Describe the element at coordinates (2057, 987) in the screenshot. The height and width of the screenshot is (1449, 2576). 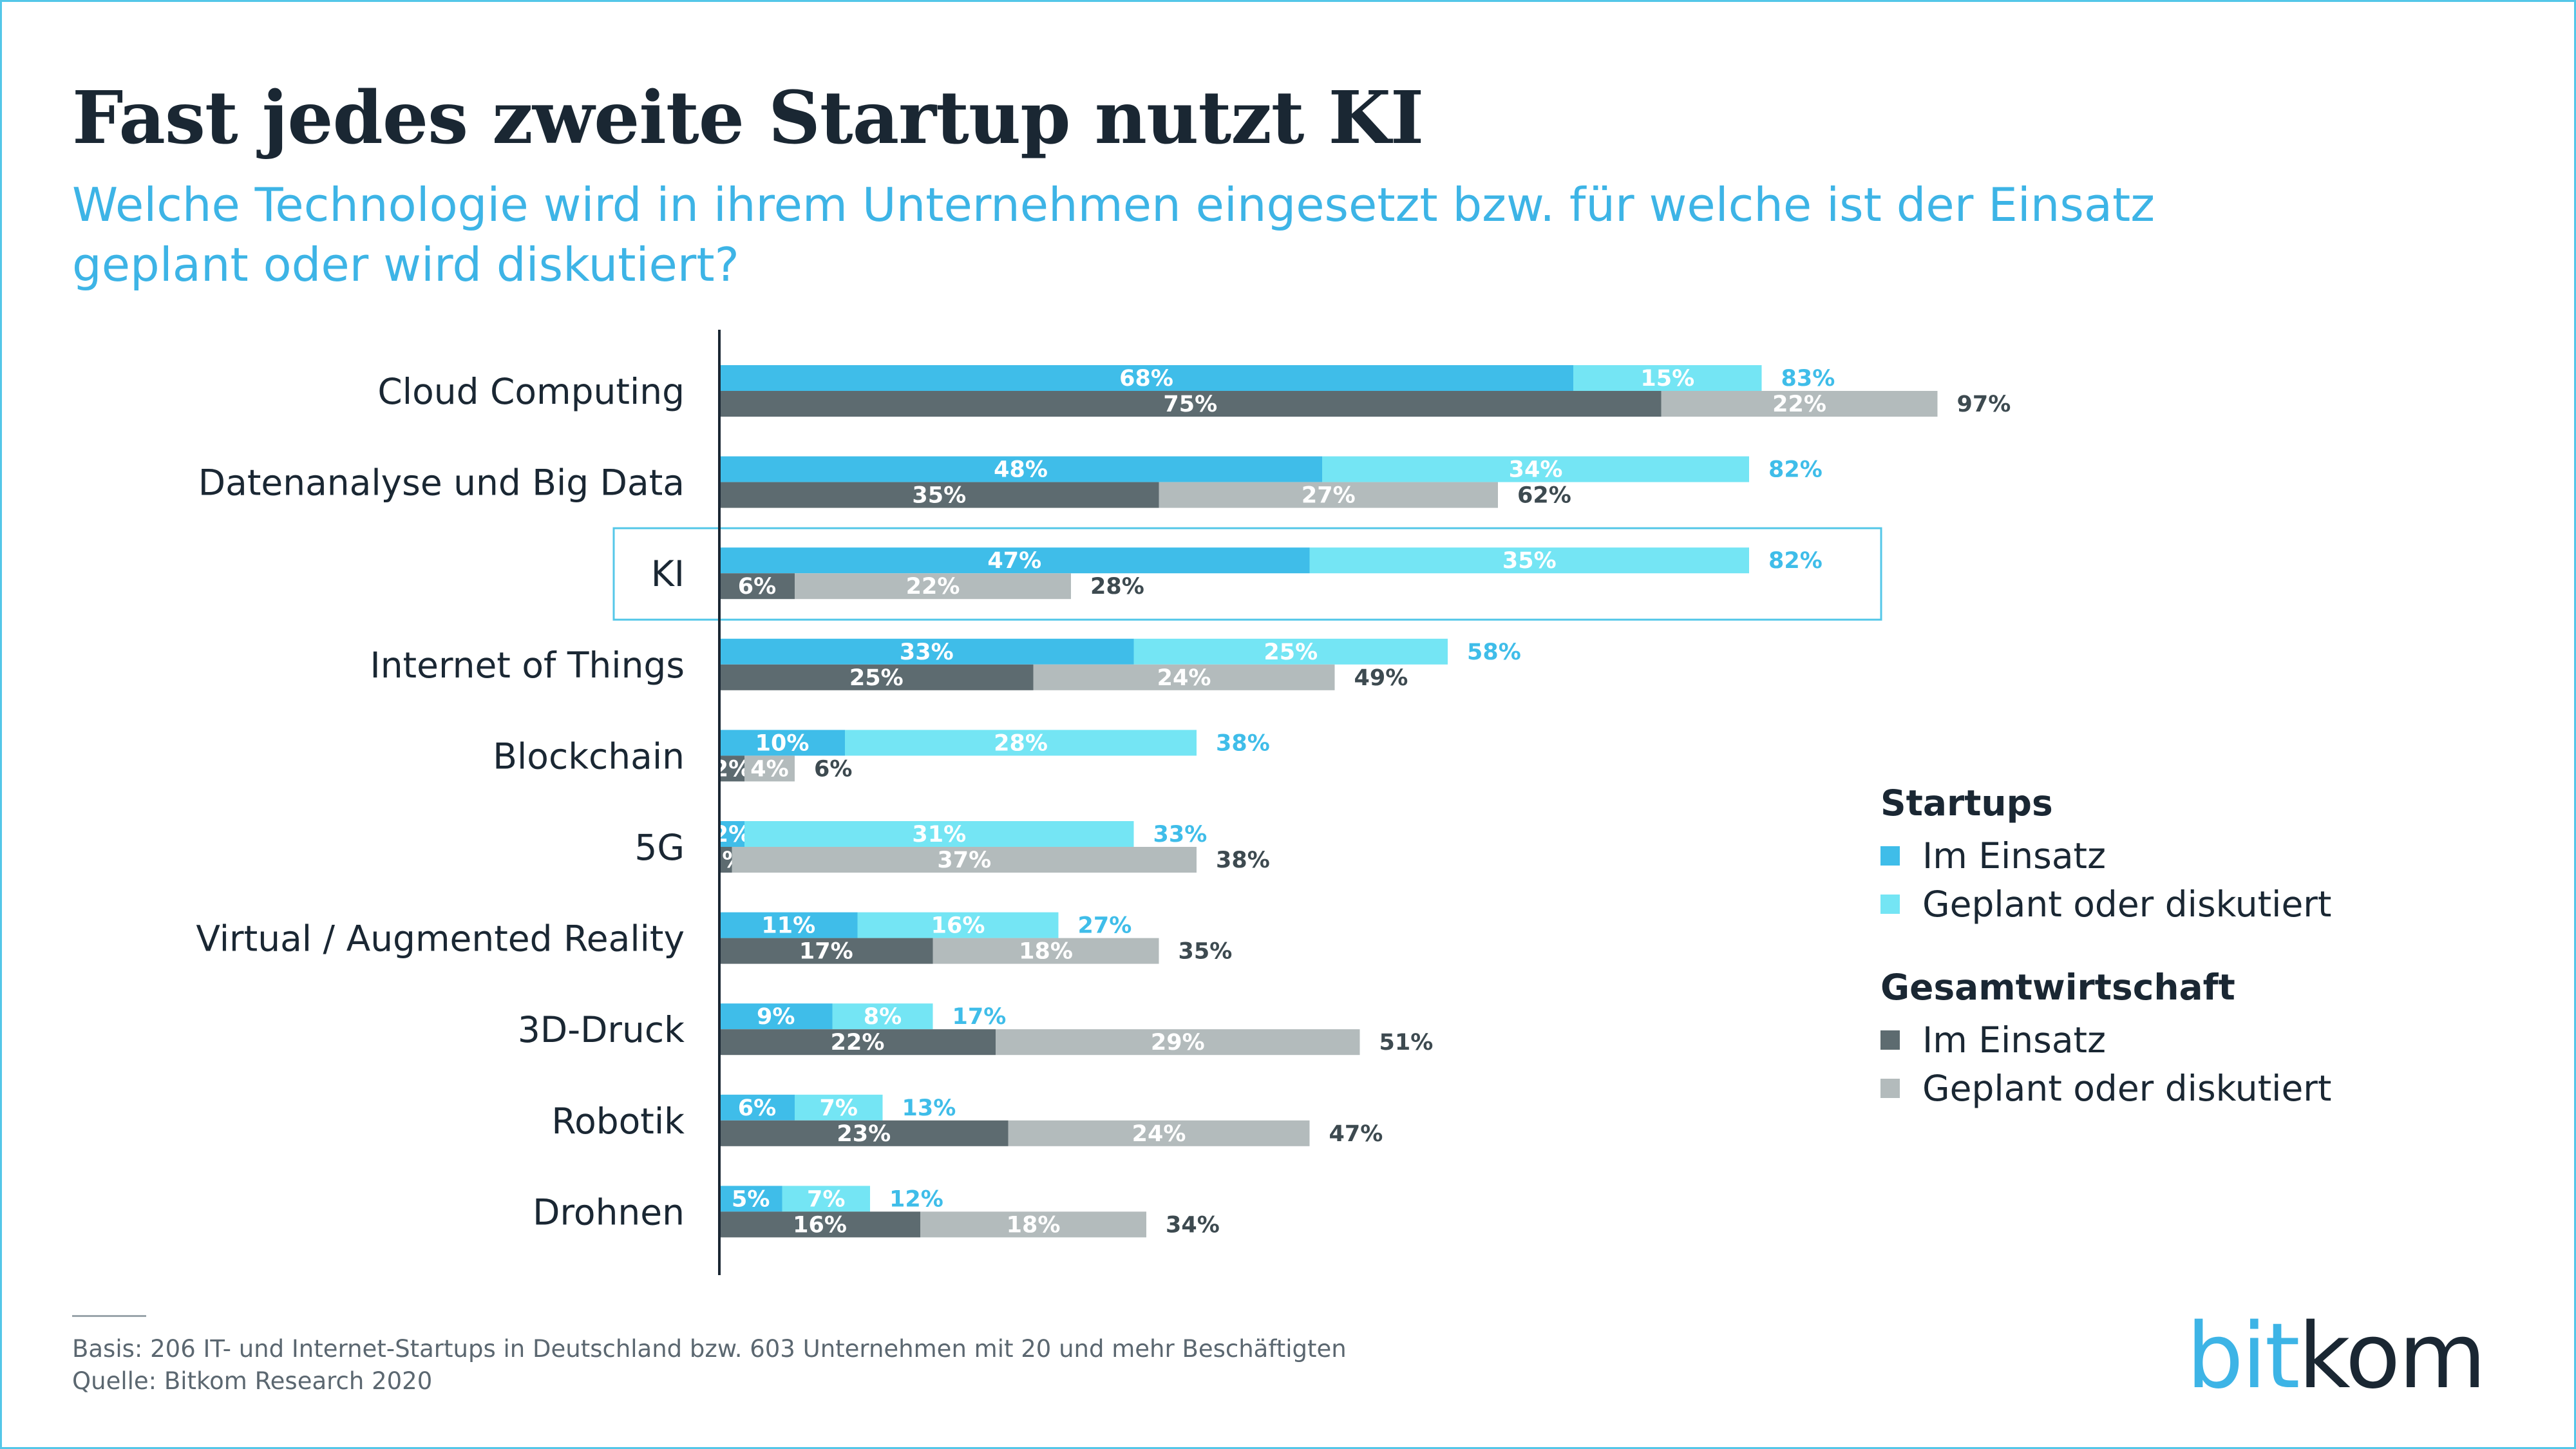
I see `legend-group-title: Gesamtwirtschaft` at that location.